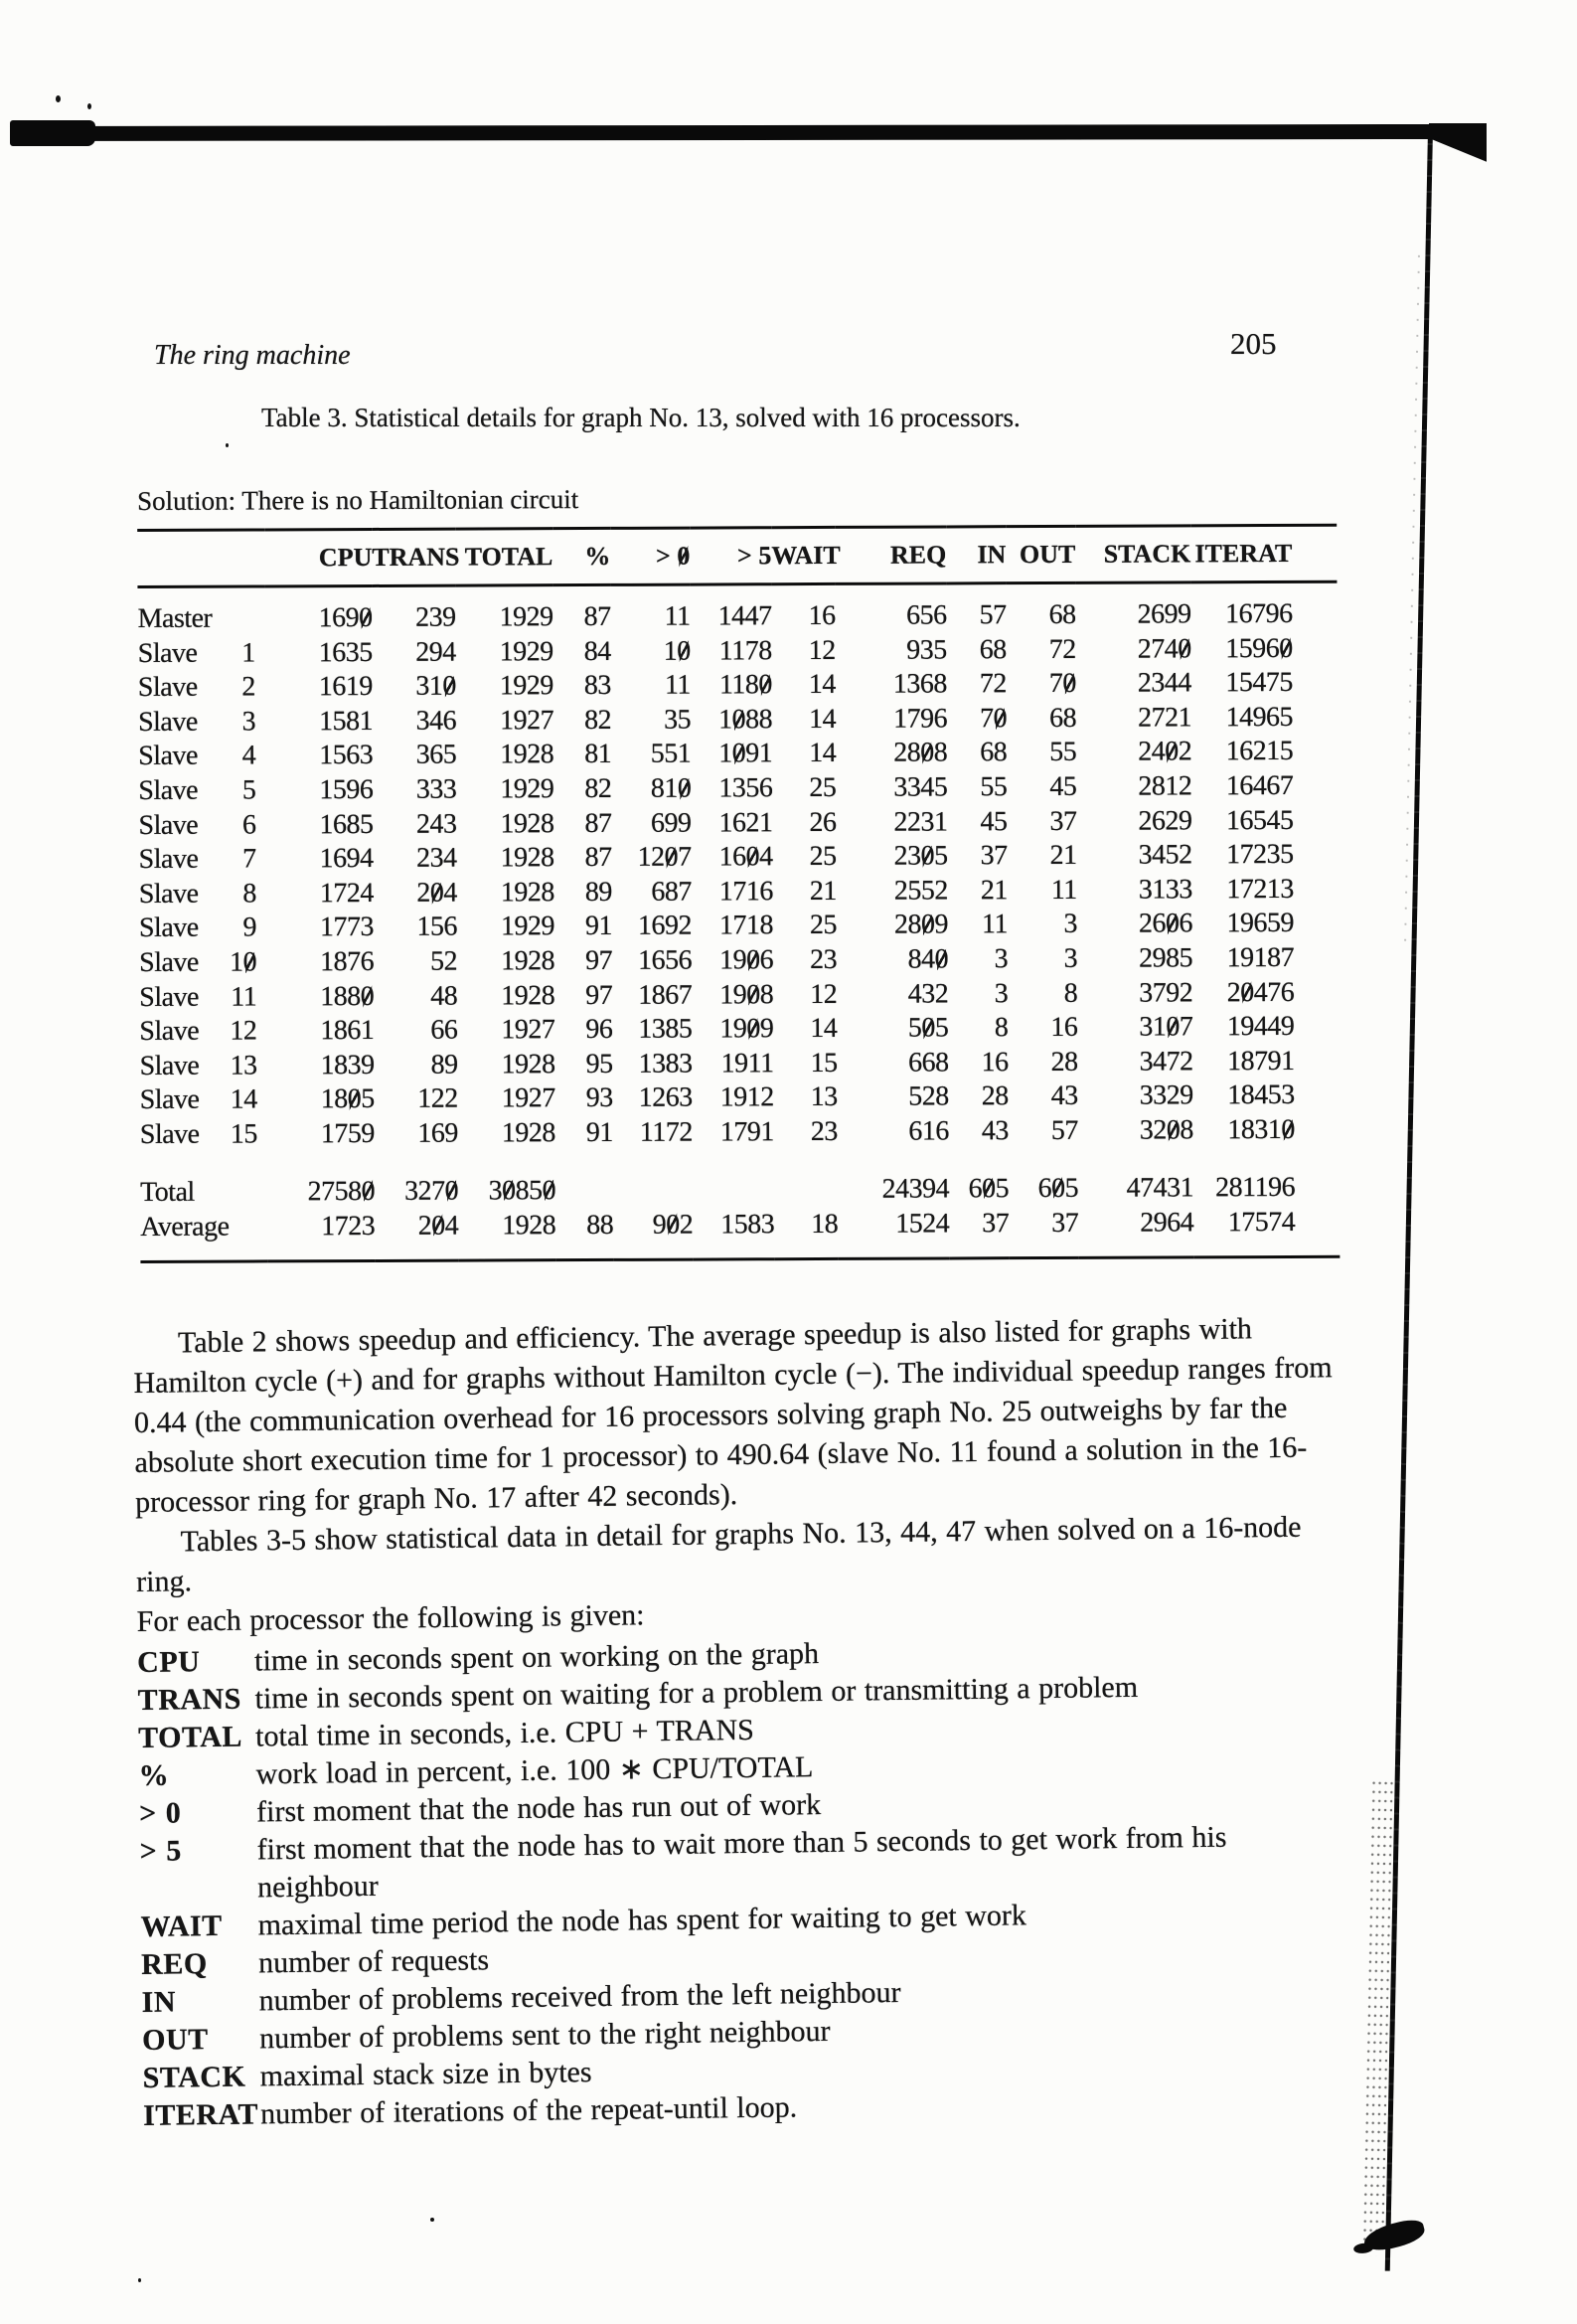  What do you see at coordinates (168, 1662) in the screenshot?
I see `definition-term: CPU` at bounding box center [168, 1662].